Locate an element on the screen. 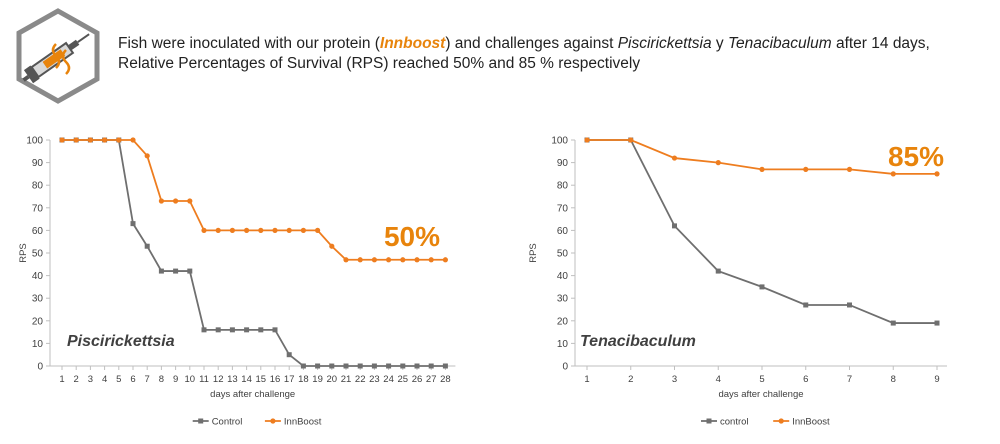 The width and height of the screenshot is (1000, 444). legend-label: control is located at coordinates (734, 422).